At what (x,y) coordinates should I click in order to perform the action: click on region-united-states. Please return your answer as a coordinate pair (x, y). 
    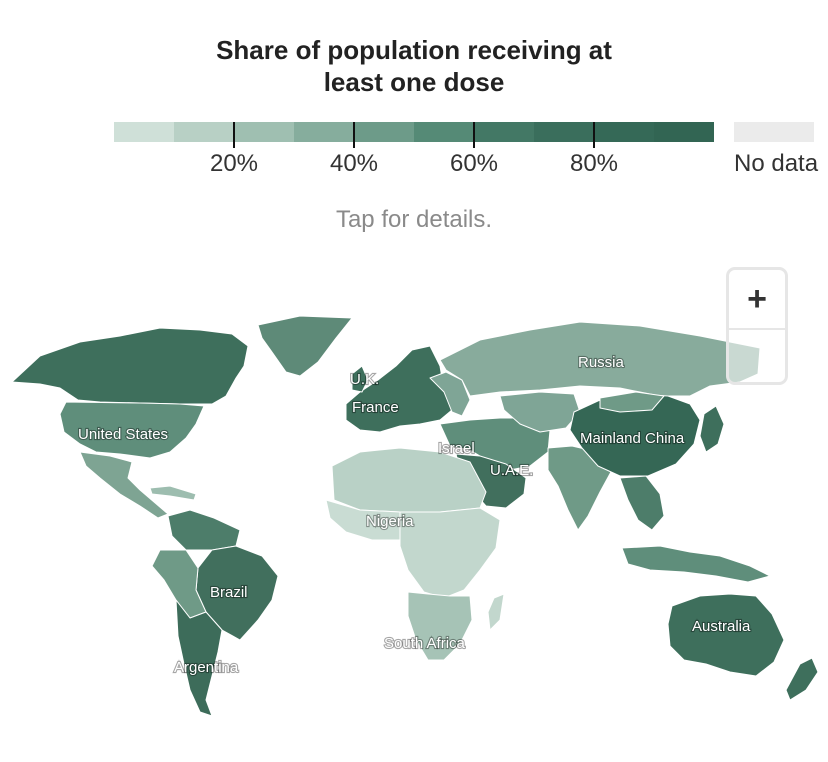
    Looking at the image, I should click on (132, 430).